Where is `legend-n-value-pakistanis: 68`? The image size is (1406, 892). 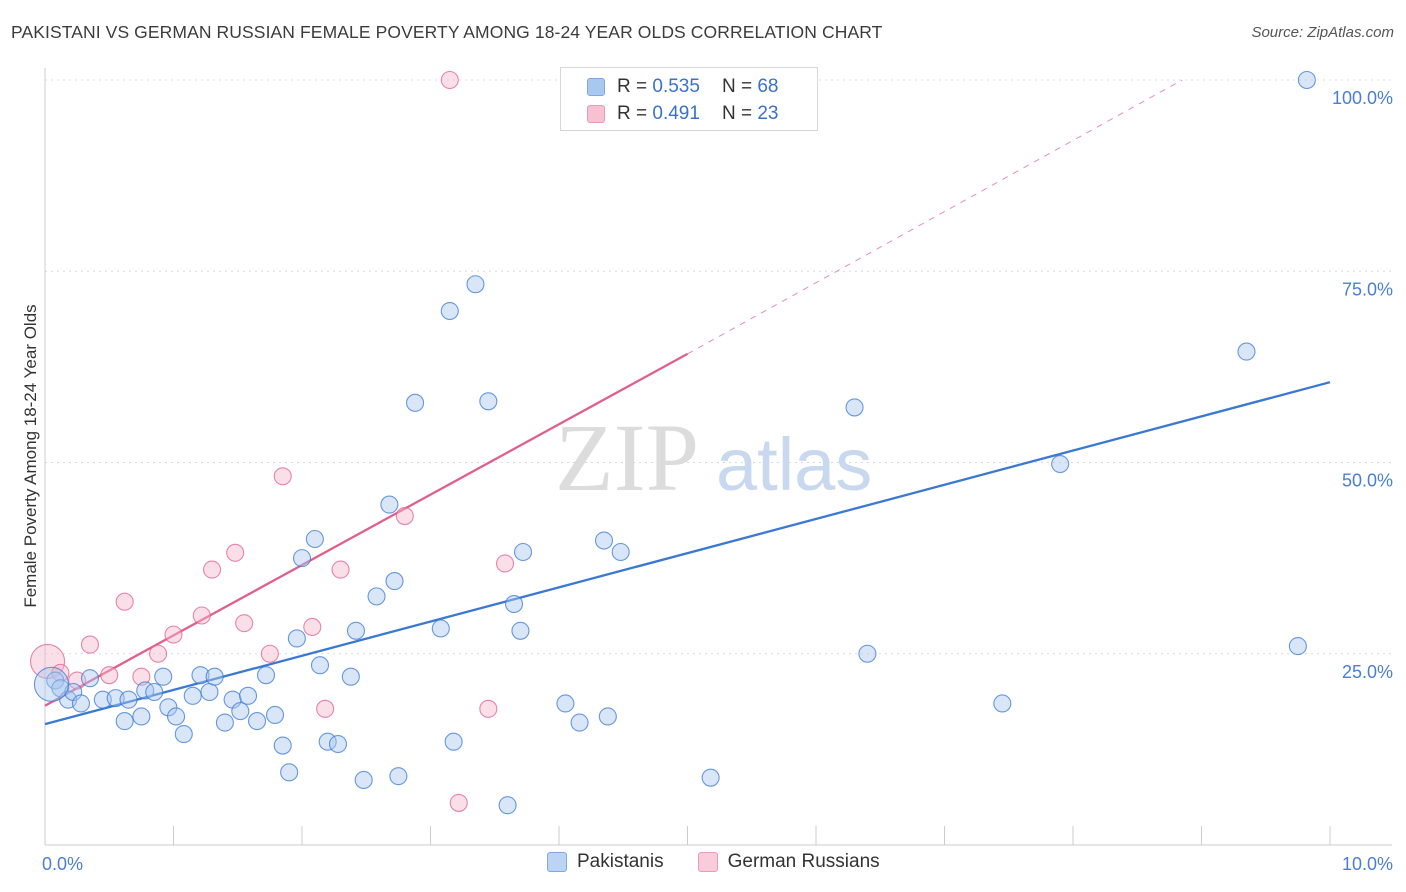 legend-n-value-pakistanis: 68 is located at coordinates (768, 86).